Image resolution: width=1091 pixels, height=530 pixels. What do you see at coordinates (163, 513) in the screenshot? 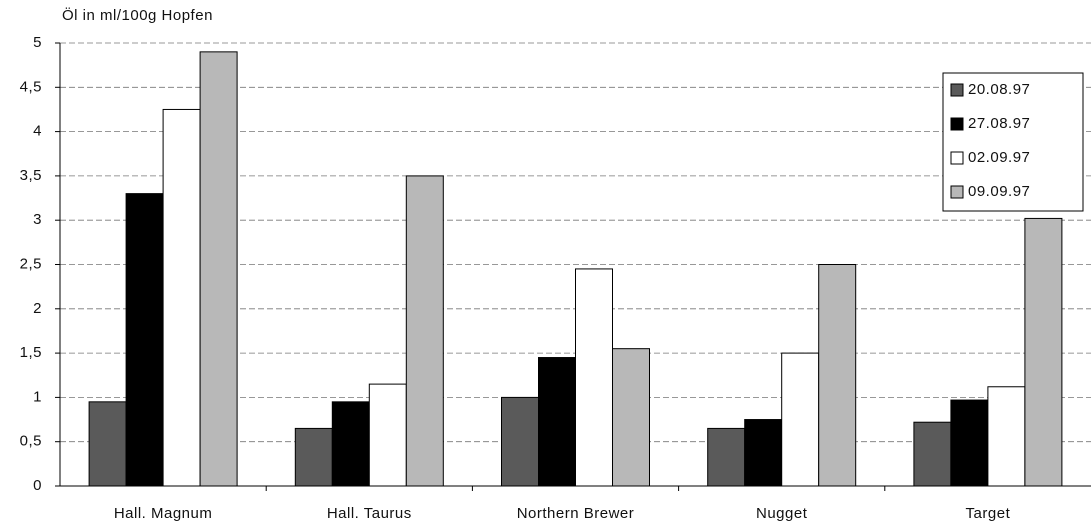
I see `x-tick-label: Hall. Magnum` at bounding box center [163, 513].